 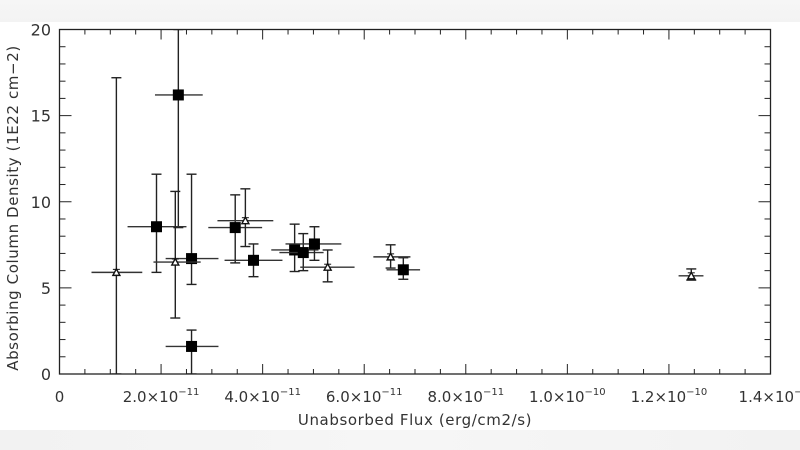 What do you see at coordinates (400, 11) in the screenshot?
I see `top-background-band` at bounding box center [400, 11].